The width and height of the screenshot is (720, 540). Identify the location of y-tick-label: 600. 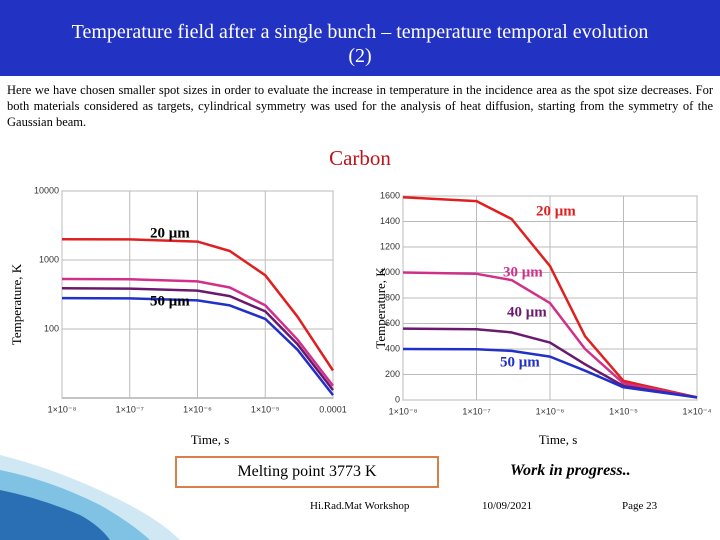
(392, 323).